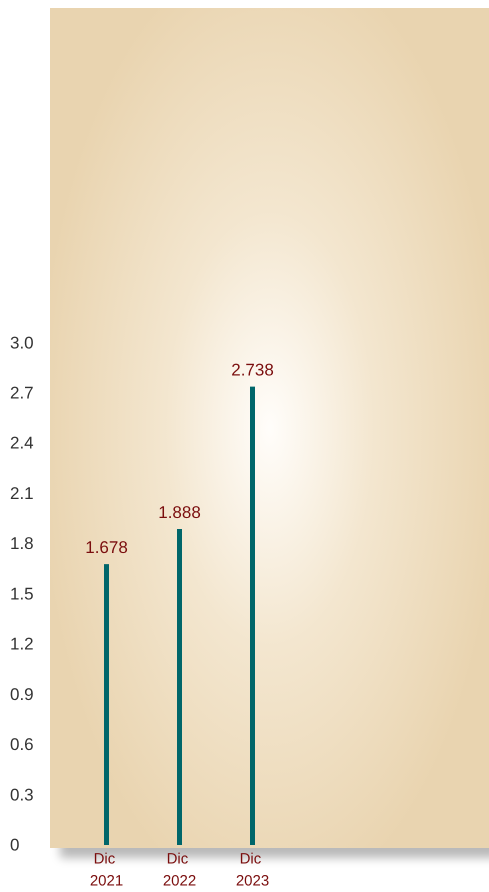  What do you see at coordinates (22, 544) in the screenshot?
I see `y-tick-label: 1.8` at bounding box center [22, 544].